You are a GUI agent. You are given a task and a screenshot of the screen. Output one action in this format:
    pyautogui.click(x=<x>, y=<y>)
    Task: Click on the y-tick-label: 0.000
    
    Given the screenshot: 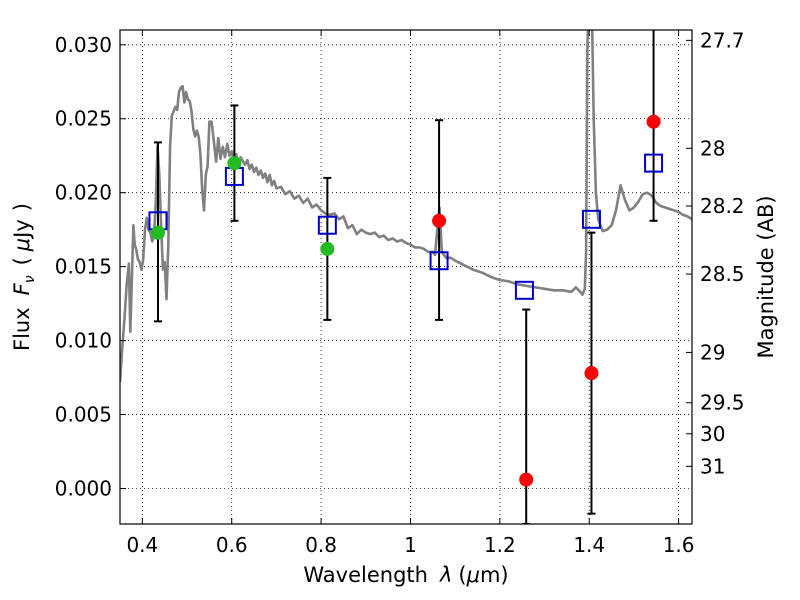 What is the action you would take?
    pyautogui.click(x=83, y=489)
    